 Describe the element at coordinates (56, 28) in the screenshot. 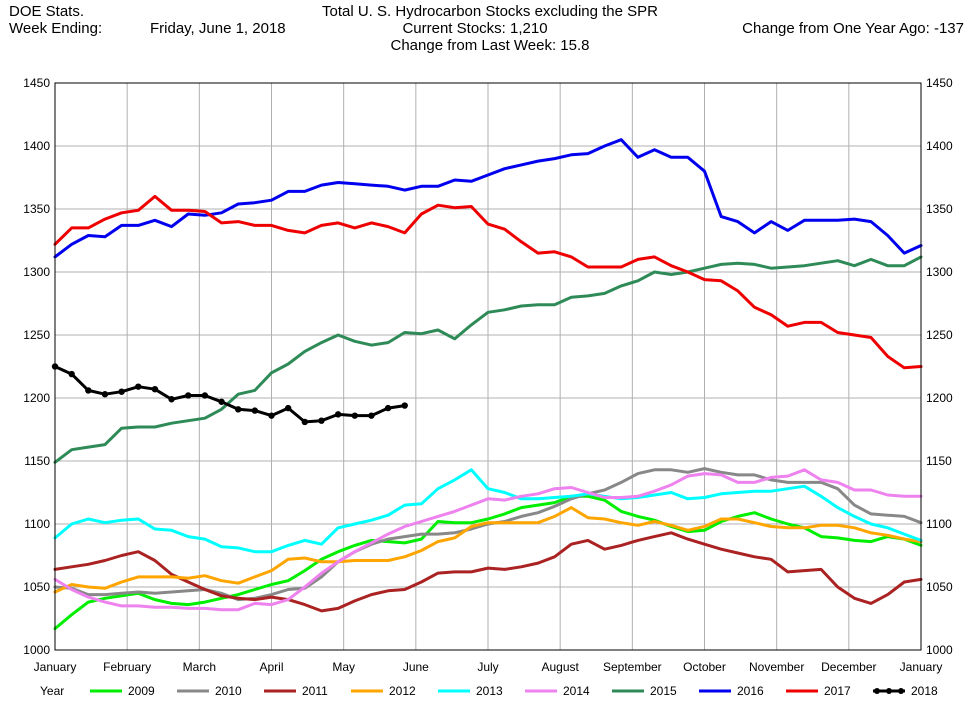

I see `week-ending-label: Week Ending:` at that location.